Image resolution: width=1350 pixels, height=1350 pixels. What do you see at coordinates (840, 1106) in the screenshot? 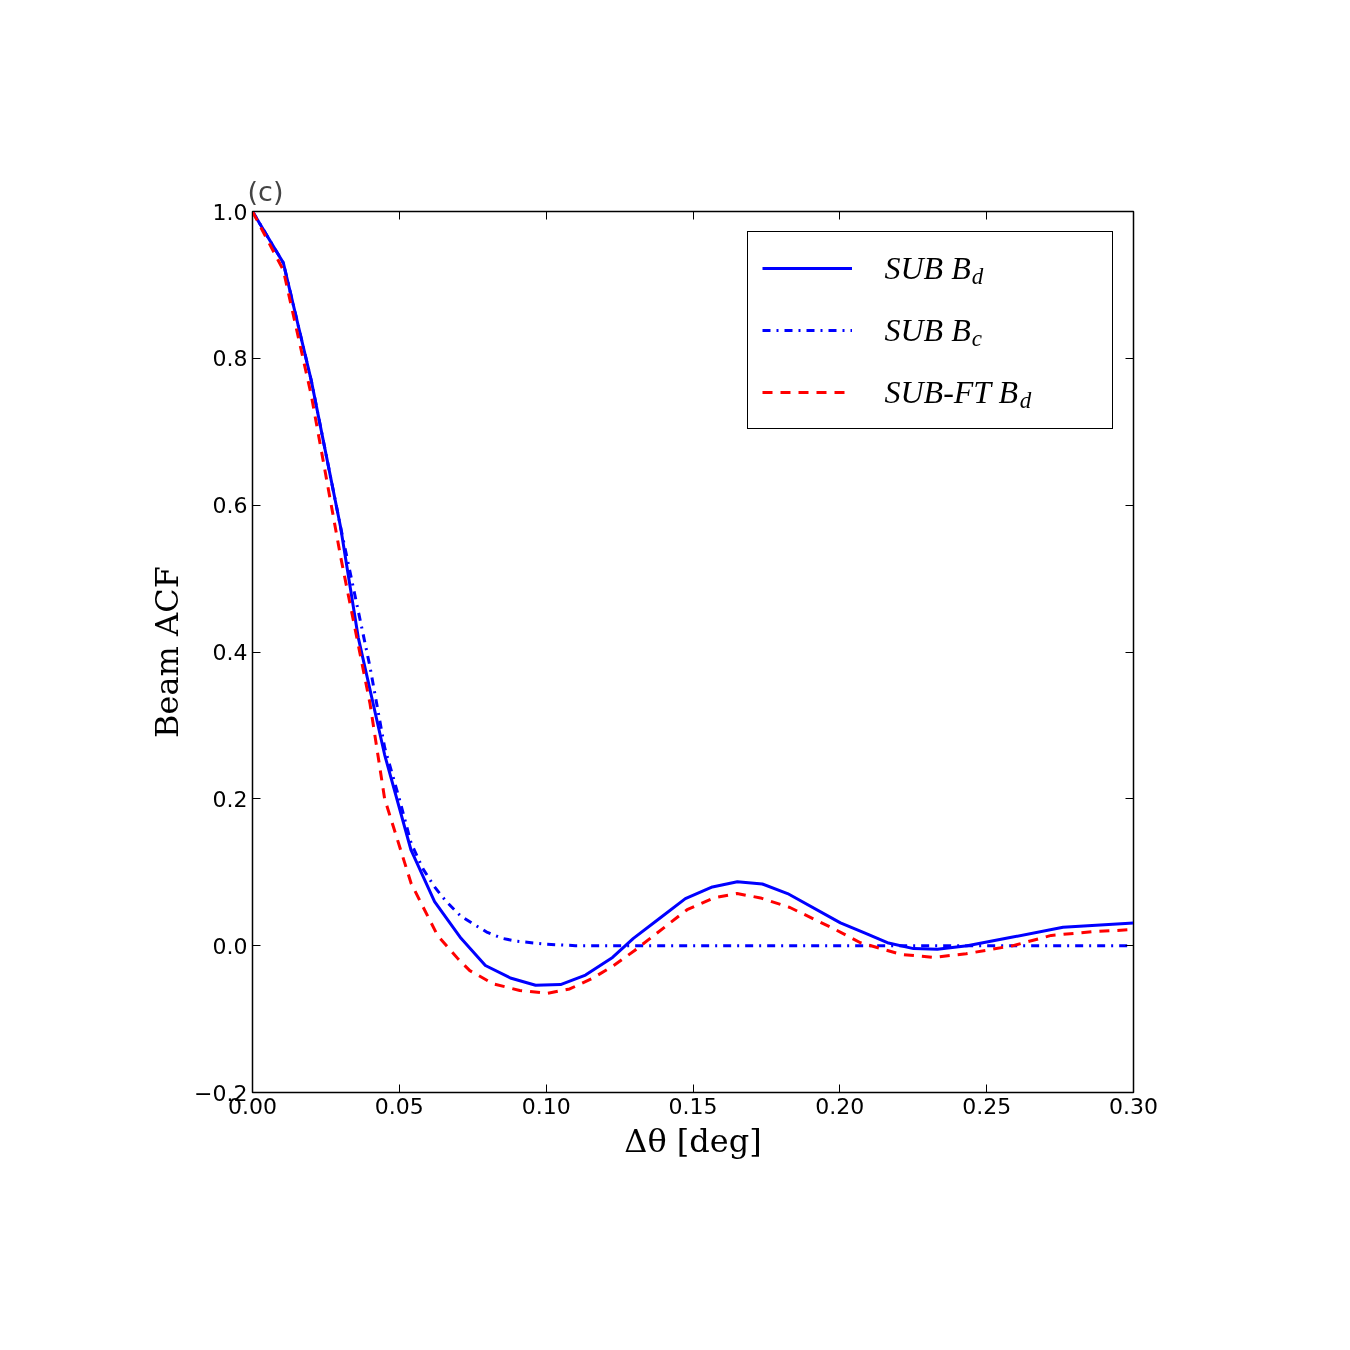
I see `x-tick-label: 0.20` at bounding box center [840, 1106].